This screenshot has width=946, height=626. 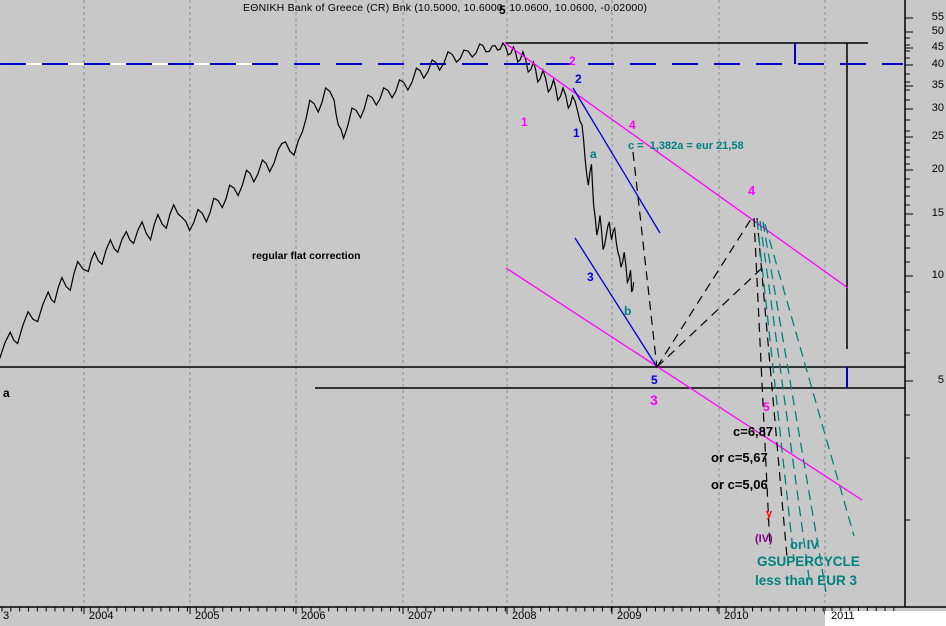 I want to click on channel-lower-magenta, so click(x=684, y=384).